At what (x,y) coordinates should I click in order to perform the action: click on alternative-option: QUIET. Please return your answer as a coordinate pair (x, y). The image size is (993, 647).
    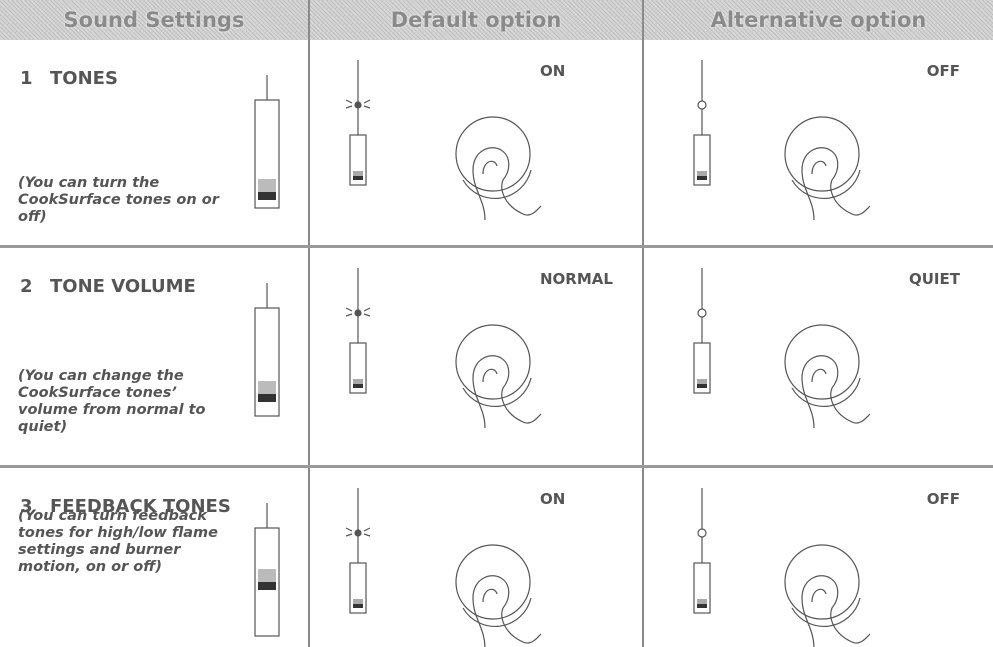
    Looking at the image, I should click on (934, 279).